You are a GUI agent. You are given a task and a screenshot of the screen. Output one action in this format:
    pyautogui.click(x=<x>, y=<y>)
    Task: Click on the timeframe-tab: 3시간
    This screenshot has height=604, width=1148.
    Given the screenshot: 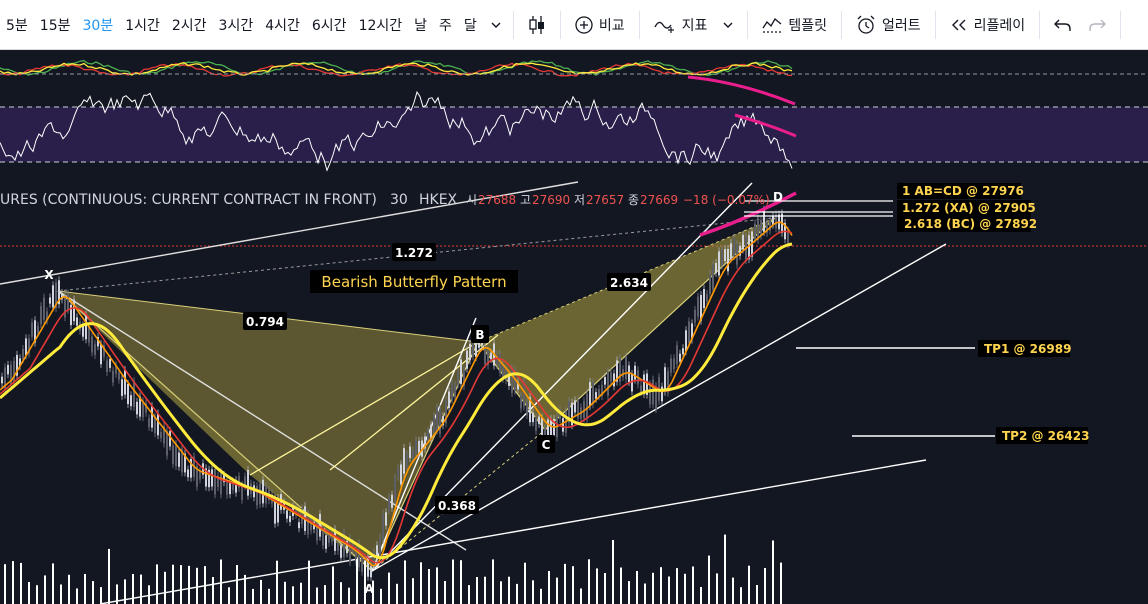 What is the action you would take?
    pyautogui.click(x=236, y=25)
    